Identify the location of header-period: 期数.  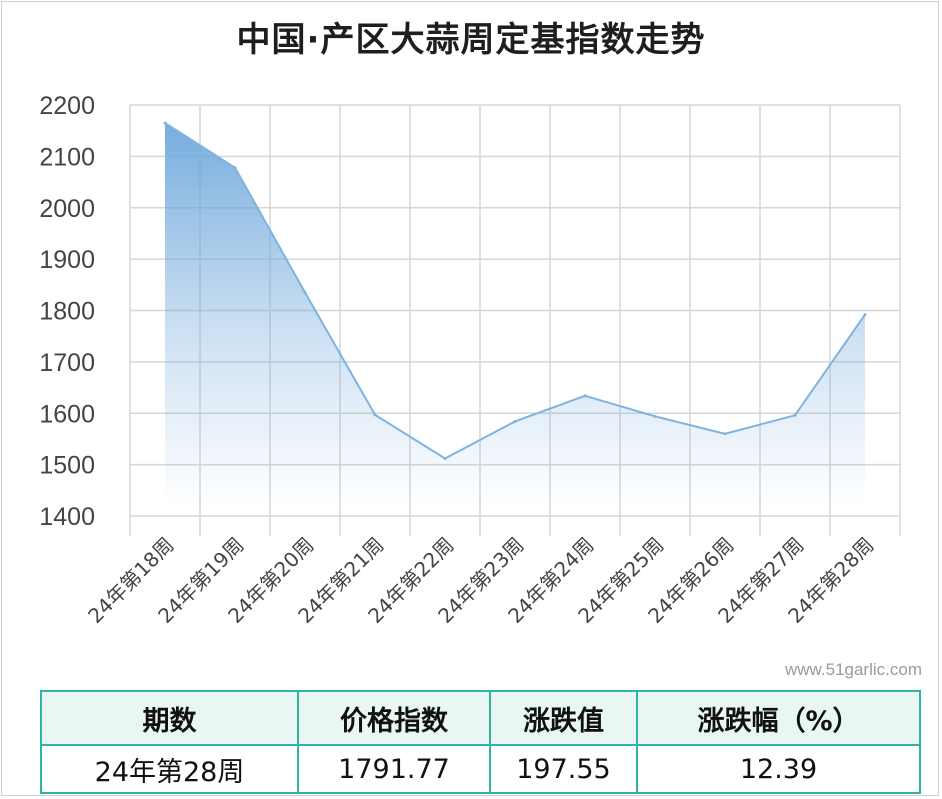
(169, 718).